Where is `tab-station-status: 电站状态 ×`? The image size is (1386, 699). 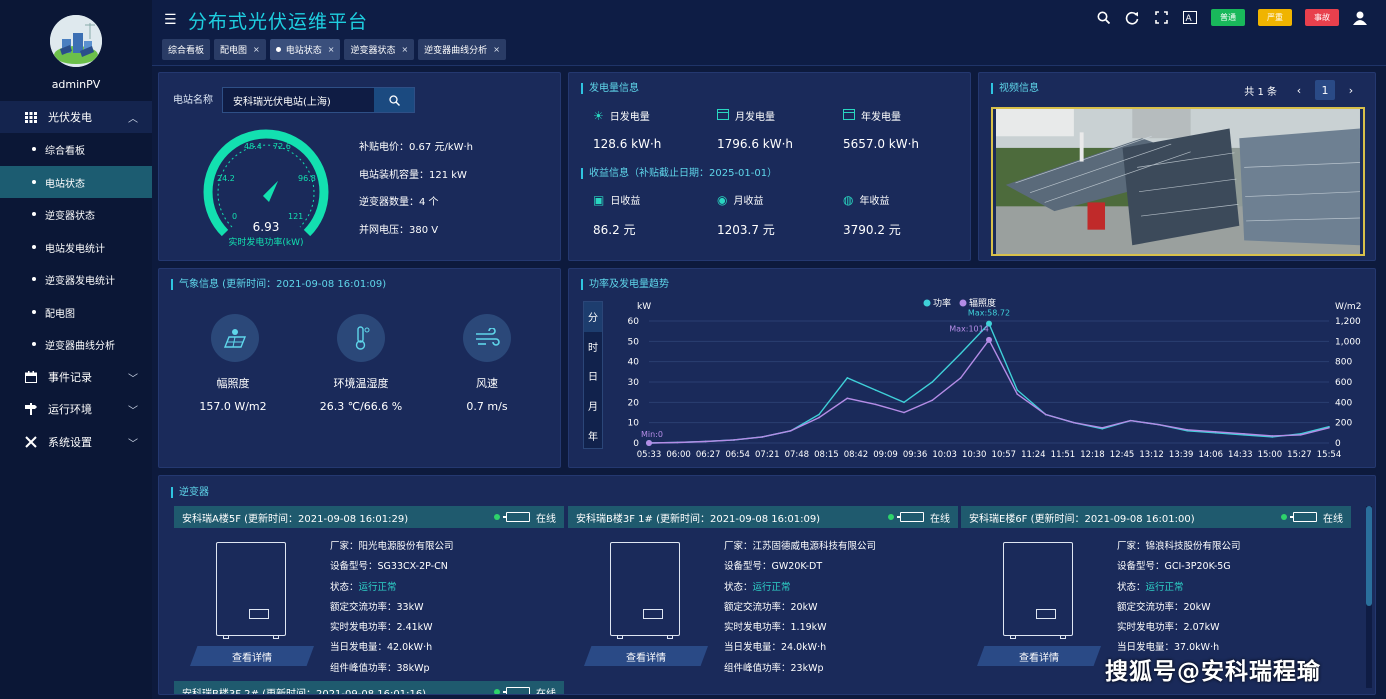
tab-station-status: 电站状态 × is located at coordinates (305, 49).